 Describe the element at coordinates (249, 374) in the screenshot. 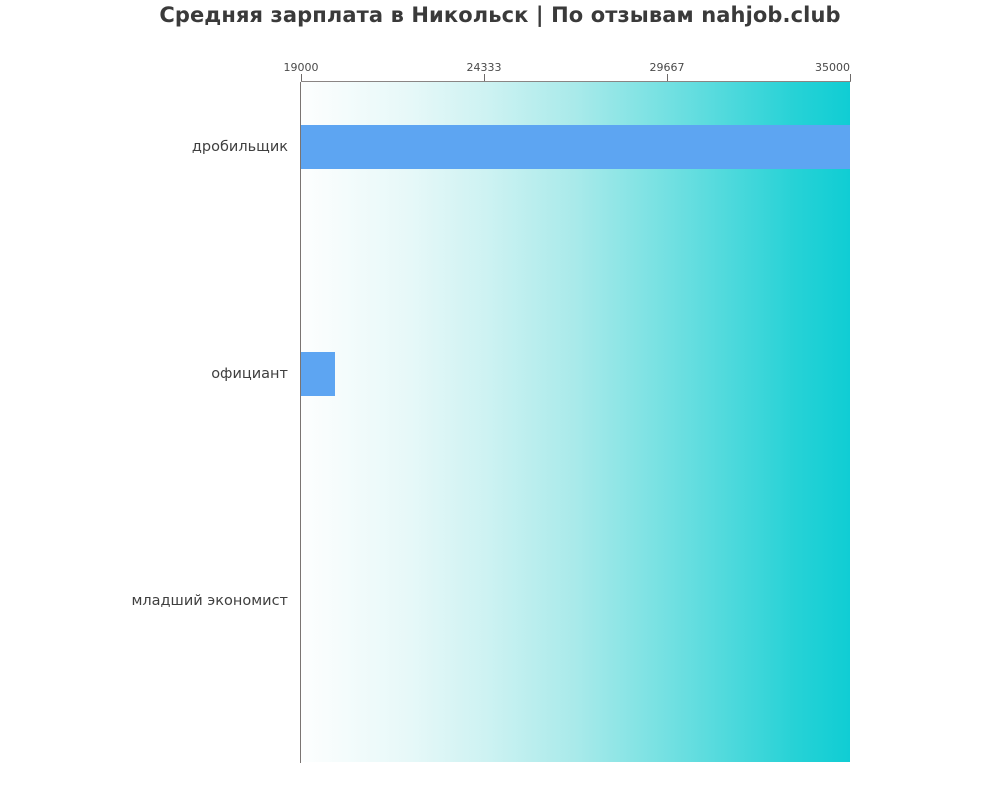

I see `category-label: официант` at that location.